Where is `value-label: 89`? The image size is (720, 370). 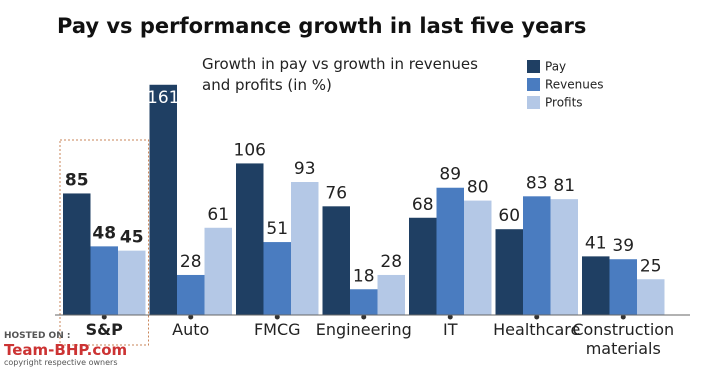 value-label: 89 is located at coordinates (450, 175).